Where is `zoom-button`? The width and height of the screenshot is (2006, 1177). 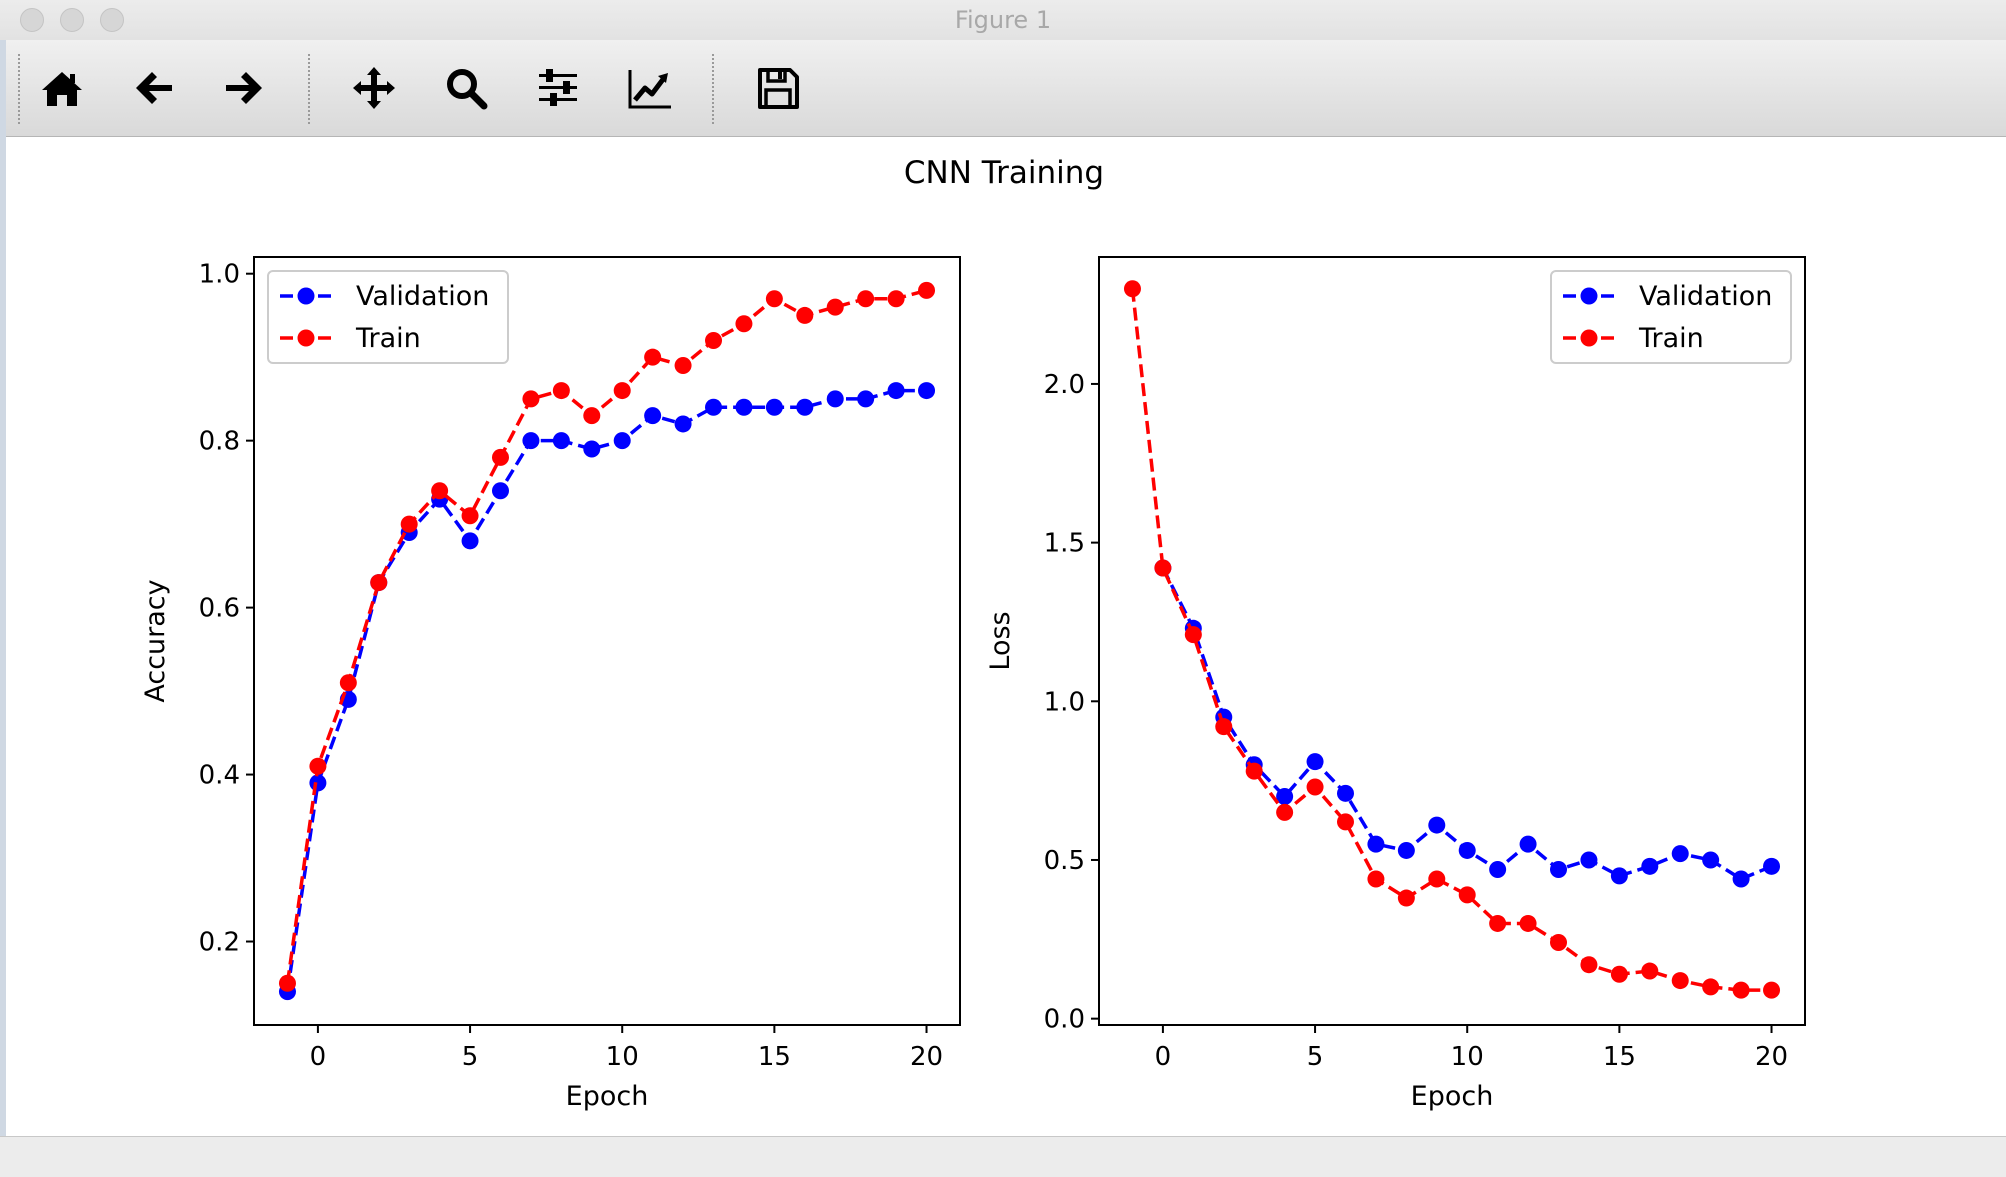 zoom-button is located at coordinates (466, 88).